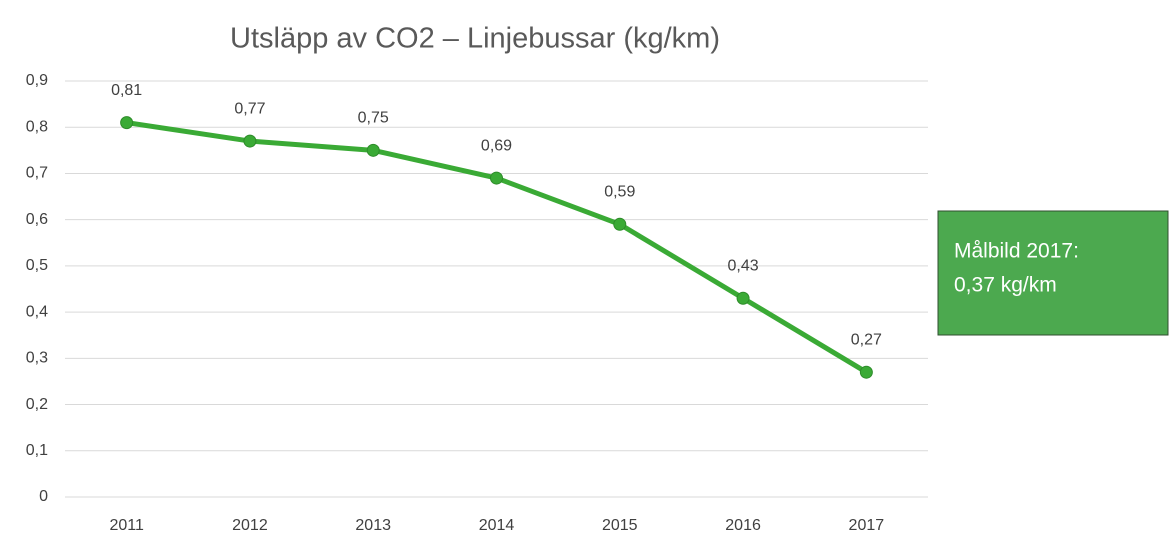 This screenshot has height=540, width=1173. I want to click on y-tick-label: 0,3, so click(37, 358).